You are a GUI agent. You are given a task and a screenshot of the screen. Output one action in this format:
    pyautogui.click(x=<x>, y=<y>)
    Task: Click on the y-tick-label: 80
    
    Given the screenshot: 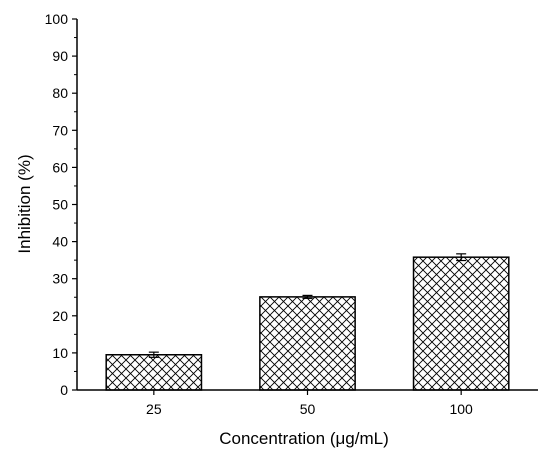 What is the action you would take?
    pyautogui.click(x=60, y=93)
    